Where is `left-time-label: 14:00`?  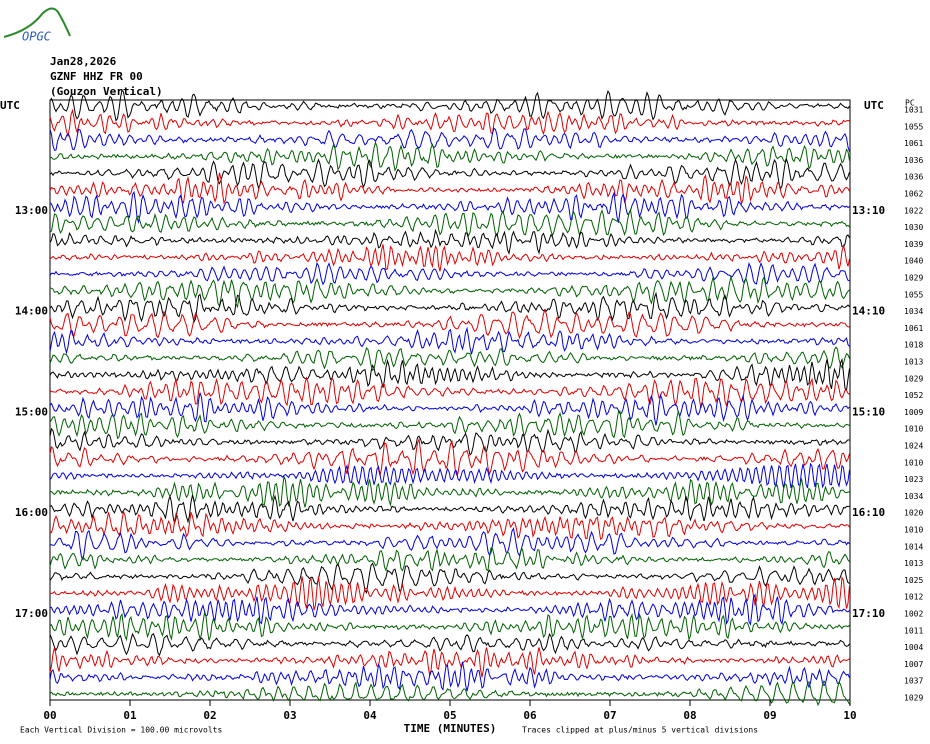 left-time-label: 14:00 is located at coordinates (31, 311).